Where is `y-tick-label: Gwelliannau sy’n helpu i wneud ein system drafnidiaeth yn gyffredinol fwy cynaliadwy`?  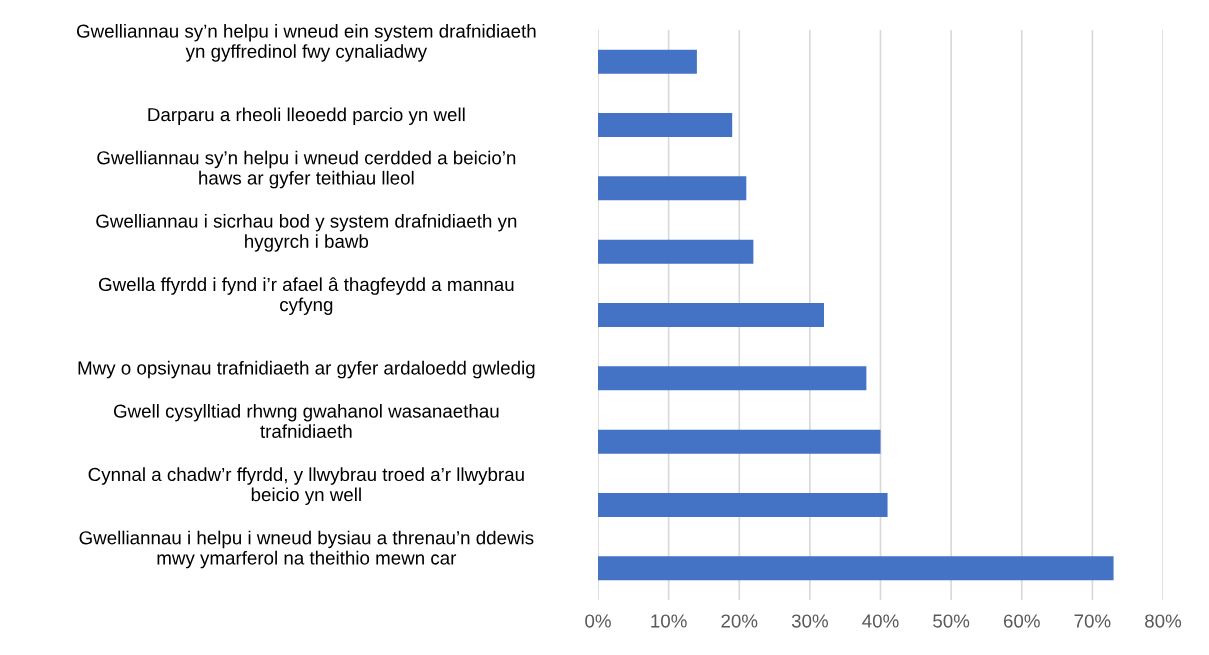
y-tick-label: Gwelliannau sy’n helpu i wneud ein system drafnidiaeth yn gyffredinol fwy cynaliadwy is located at coordinates (306, 42).